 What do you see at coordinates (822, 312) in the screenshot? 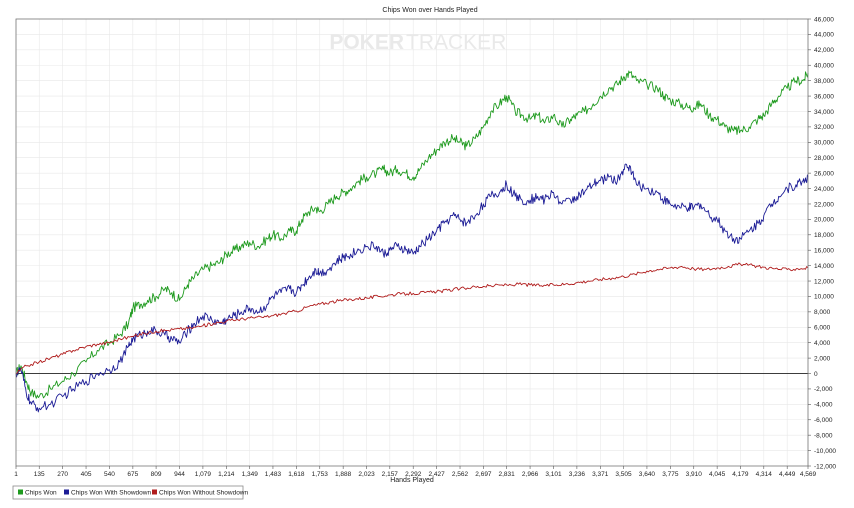
I see `y-tick-label: 8,000` at bounding box center [822, 312].